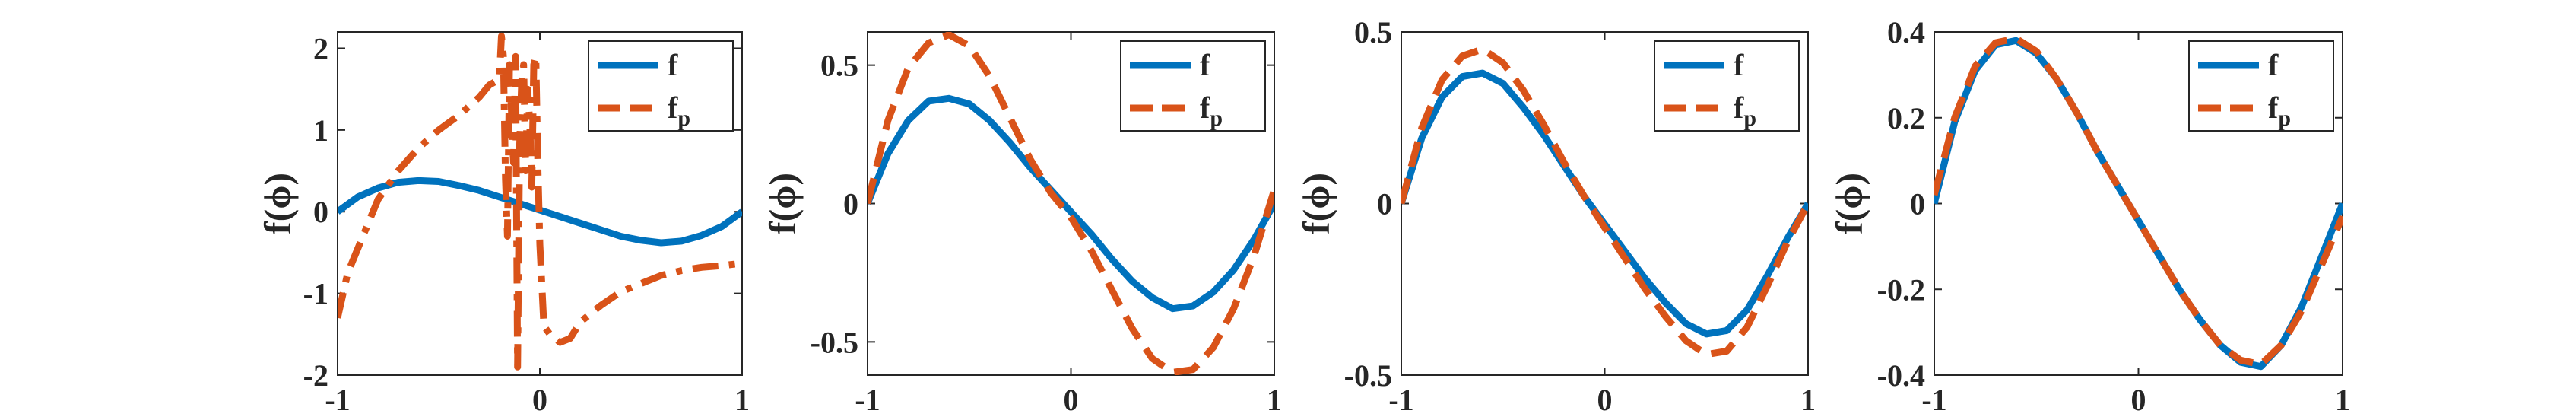 The height and width of the screenshot is (420, 2576). What do you see at coordinates (315, 376) in the screenshot?
I see `y-tick-label: -2` at bounding box center [315, 376].